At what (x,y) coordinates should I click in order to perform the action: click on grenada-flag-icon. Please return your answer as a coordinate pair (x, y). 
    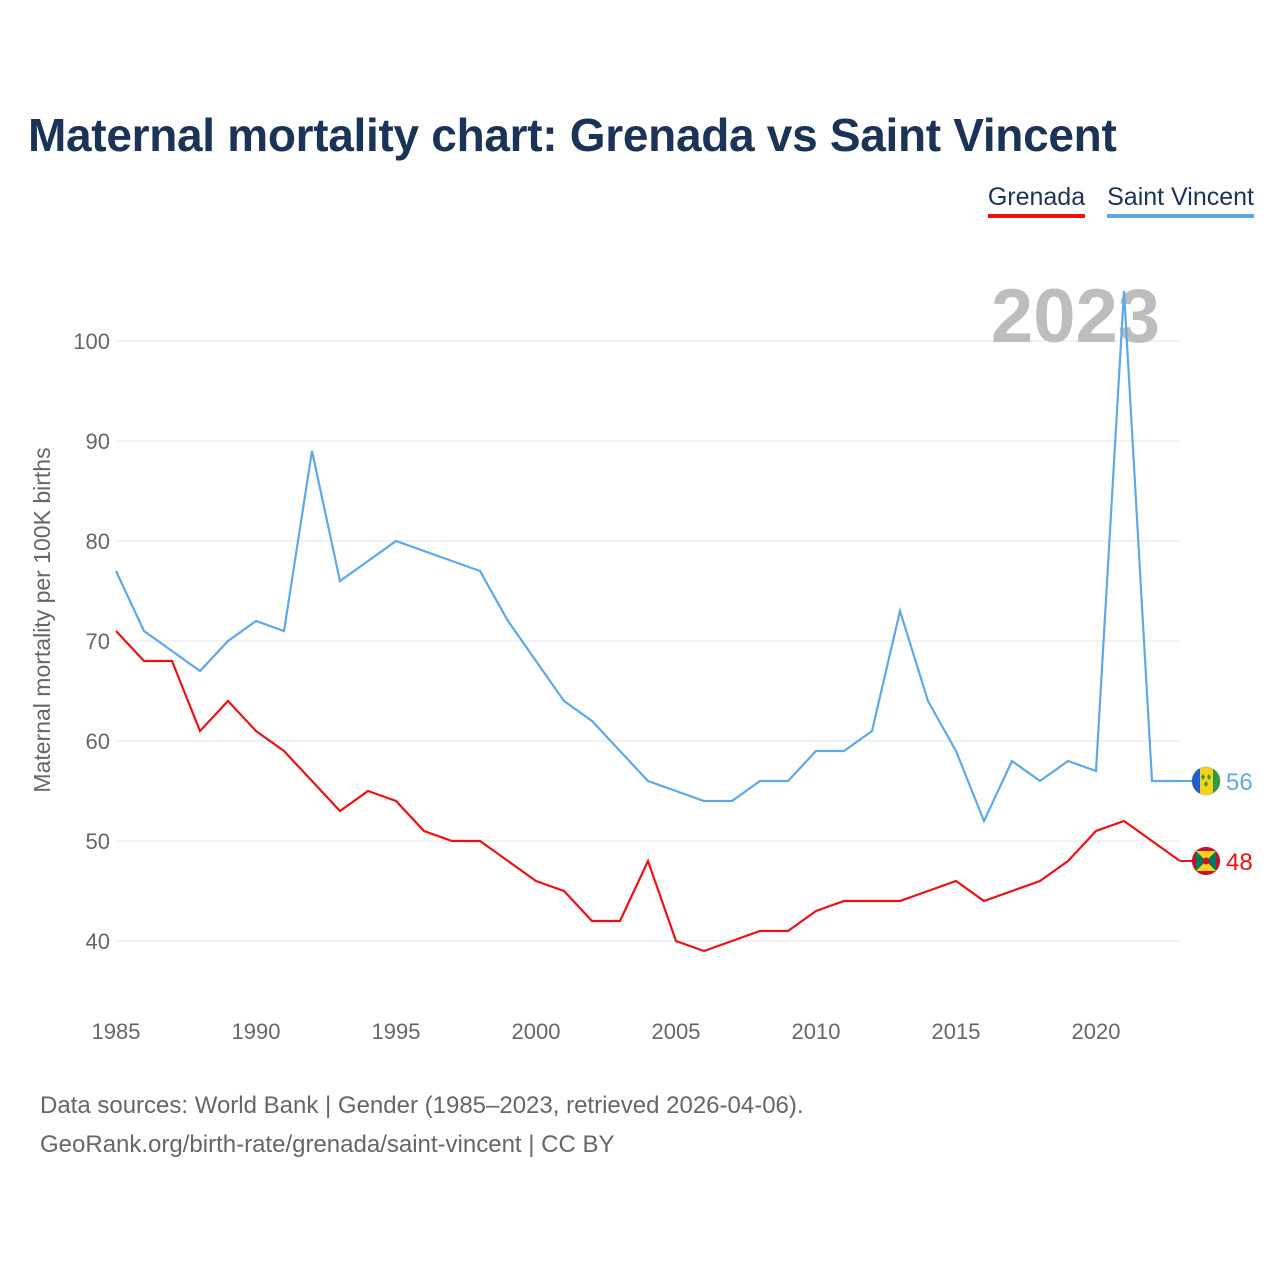
    Looking at the image, I should click on (1206, 861).